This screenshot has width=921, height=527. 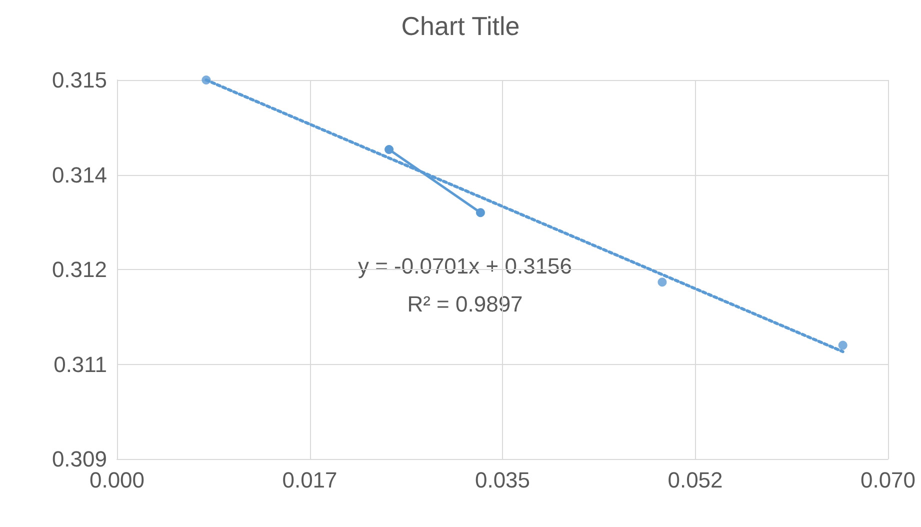 What do you see at coordinates (502, 480) in the screenshot?
I see `x-tick-label: 0.035` at bounding box center [502, 480].